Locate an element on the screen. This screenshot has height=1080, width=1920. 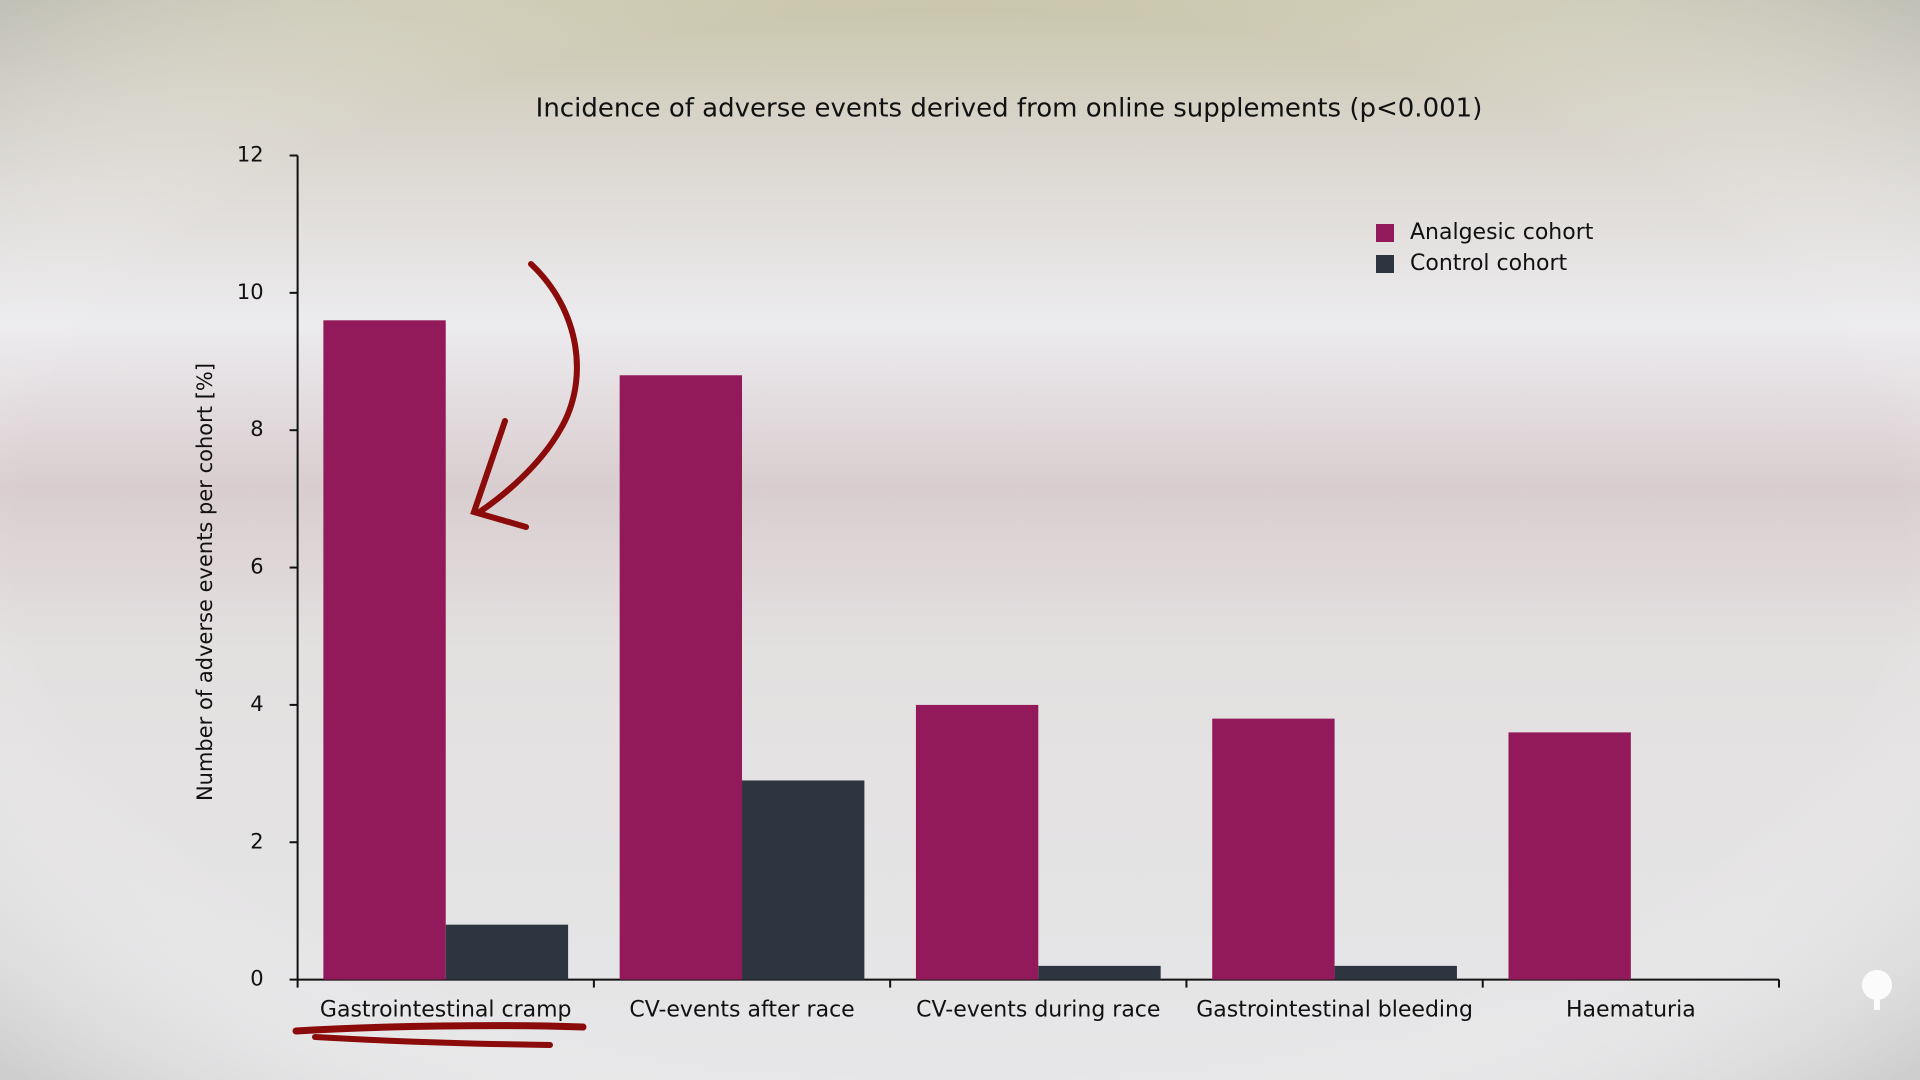
y-axis-label: Number of adverse events per cohort [%] is located at coordinates (205, 582).